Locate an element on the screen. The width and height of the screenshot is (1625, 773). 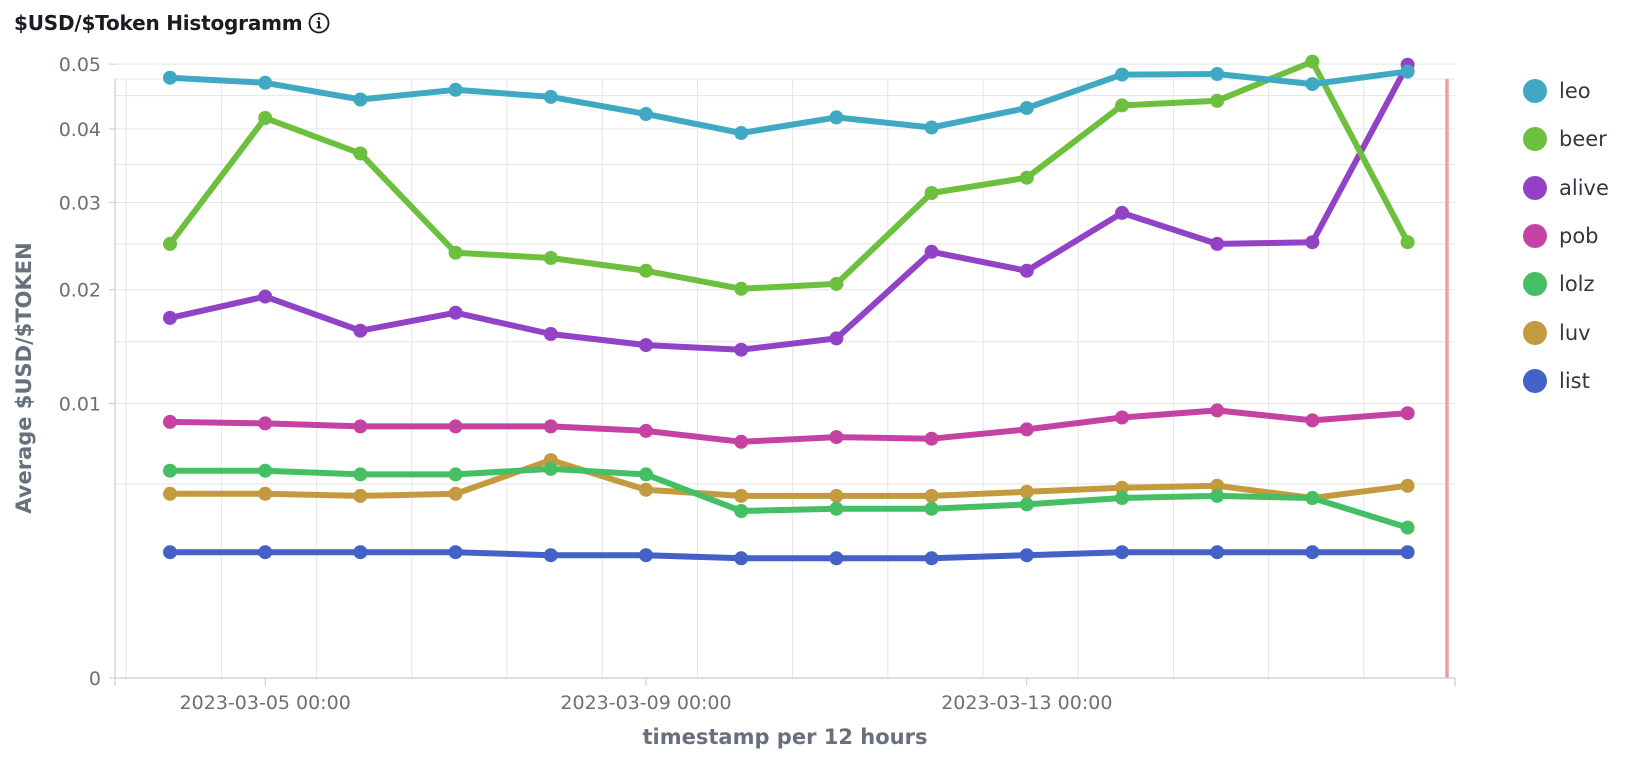
legend-item-beer: beer is located at coordinates (1572, 139).